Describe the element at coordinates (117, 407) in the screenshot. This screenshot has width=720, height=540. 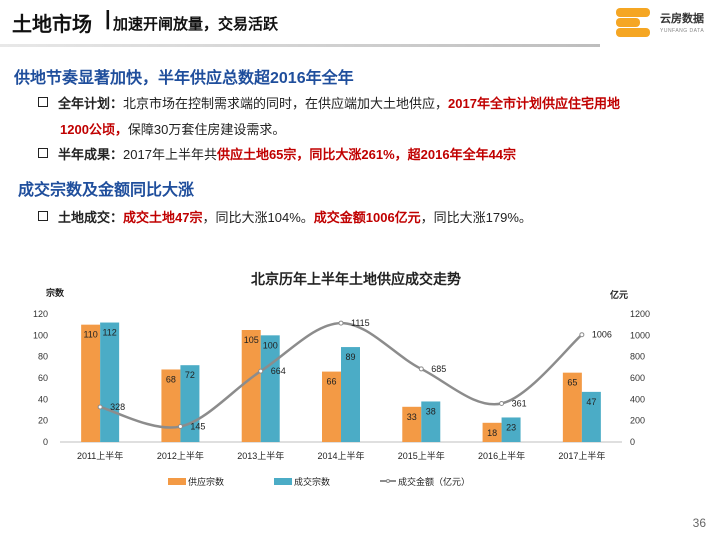
I see `amount-data-label: 328` at that location.